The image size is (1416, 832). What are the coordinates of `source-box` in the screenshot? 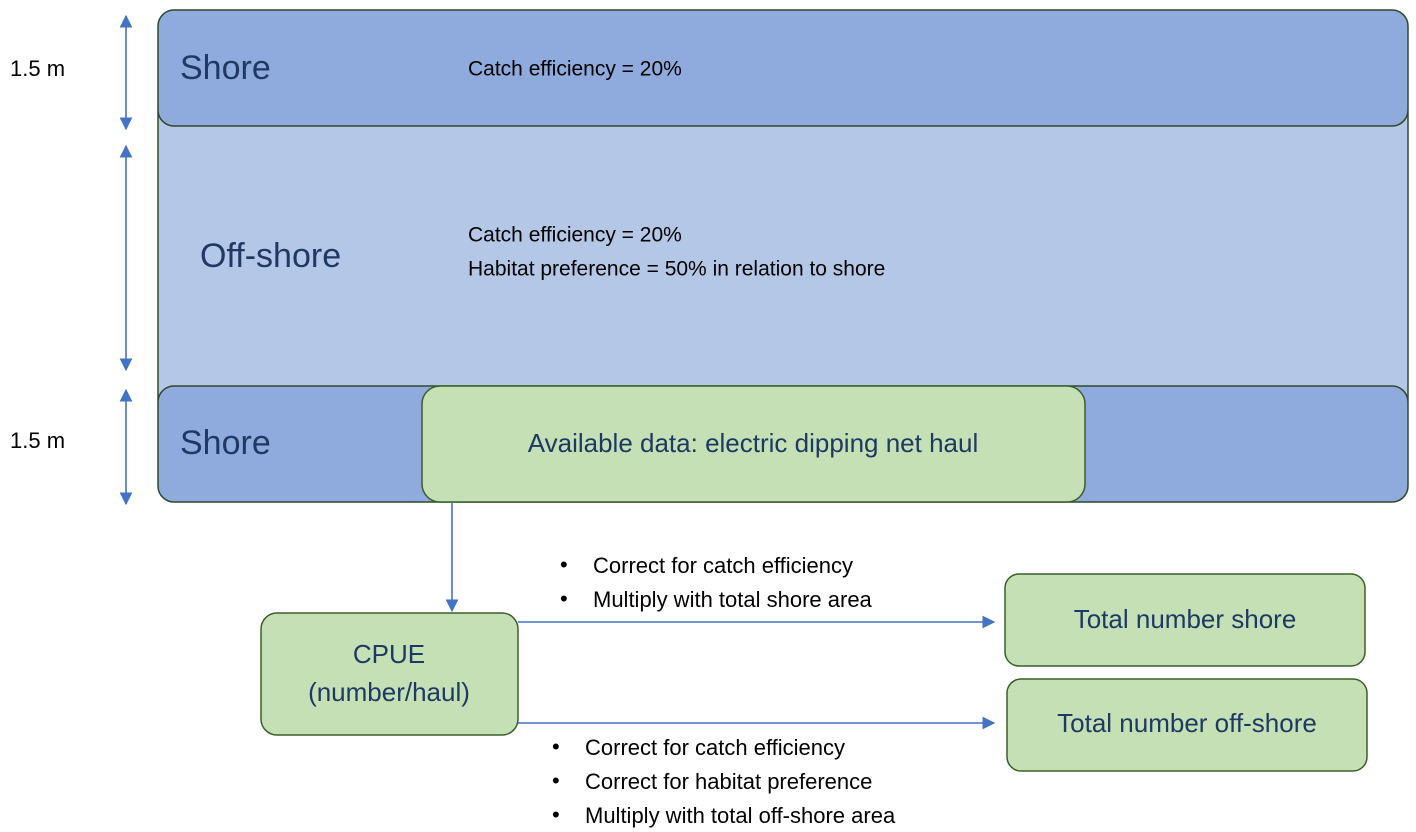 It's located at (753, 444).